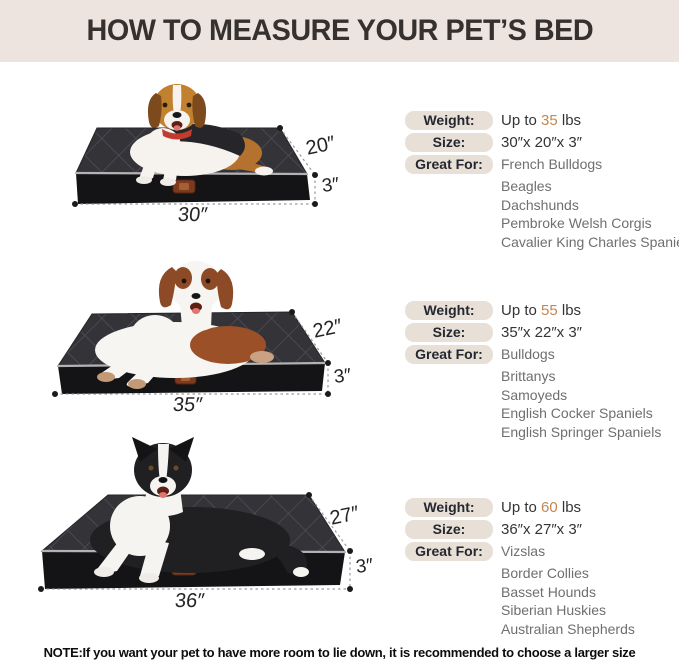  Describe the element at coordinates (545, 573) in the screenshot. I see `breed-item: Border Collies` at that location.